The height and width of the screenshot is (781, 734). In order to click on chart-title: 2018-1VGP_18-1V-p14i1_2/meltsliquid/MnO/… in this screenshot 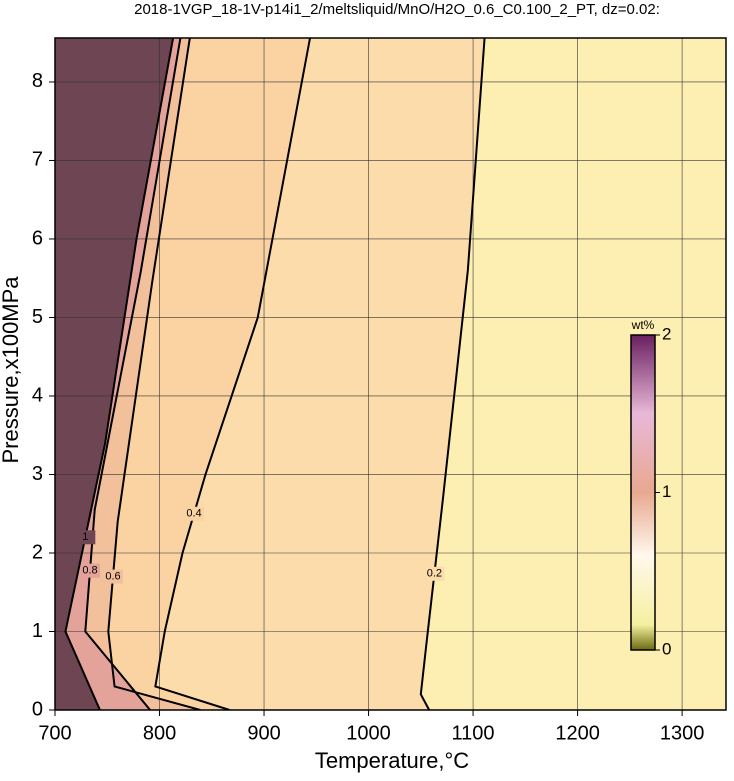, I will do `click(397, 9)`.